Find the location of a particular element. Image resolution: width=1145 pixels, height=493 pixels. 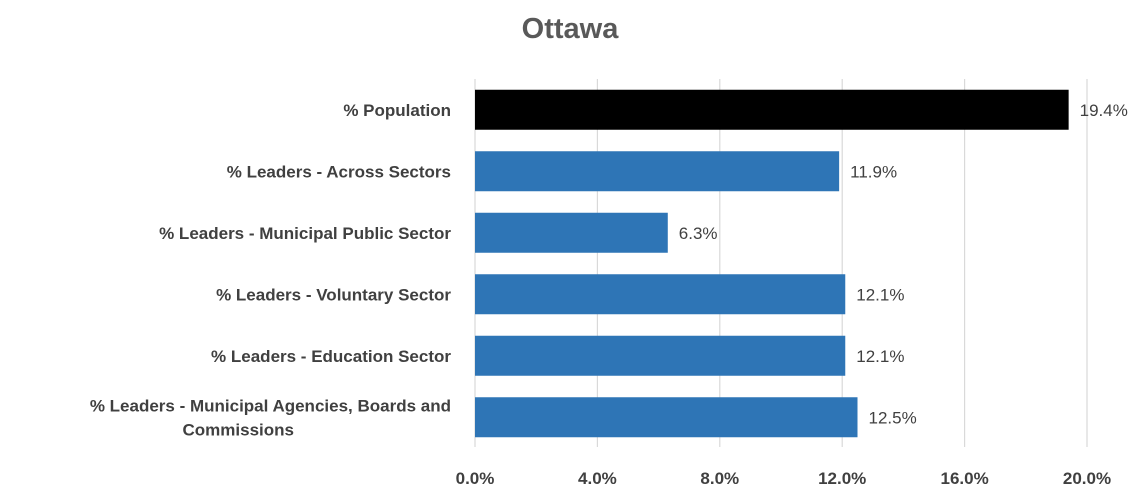

x-tick-label: 4.0% is located at coordinates (597, 478).